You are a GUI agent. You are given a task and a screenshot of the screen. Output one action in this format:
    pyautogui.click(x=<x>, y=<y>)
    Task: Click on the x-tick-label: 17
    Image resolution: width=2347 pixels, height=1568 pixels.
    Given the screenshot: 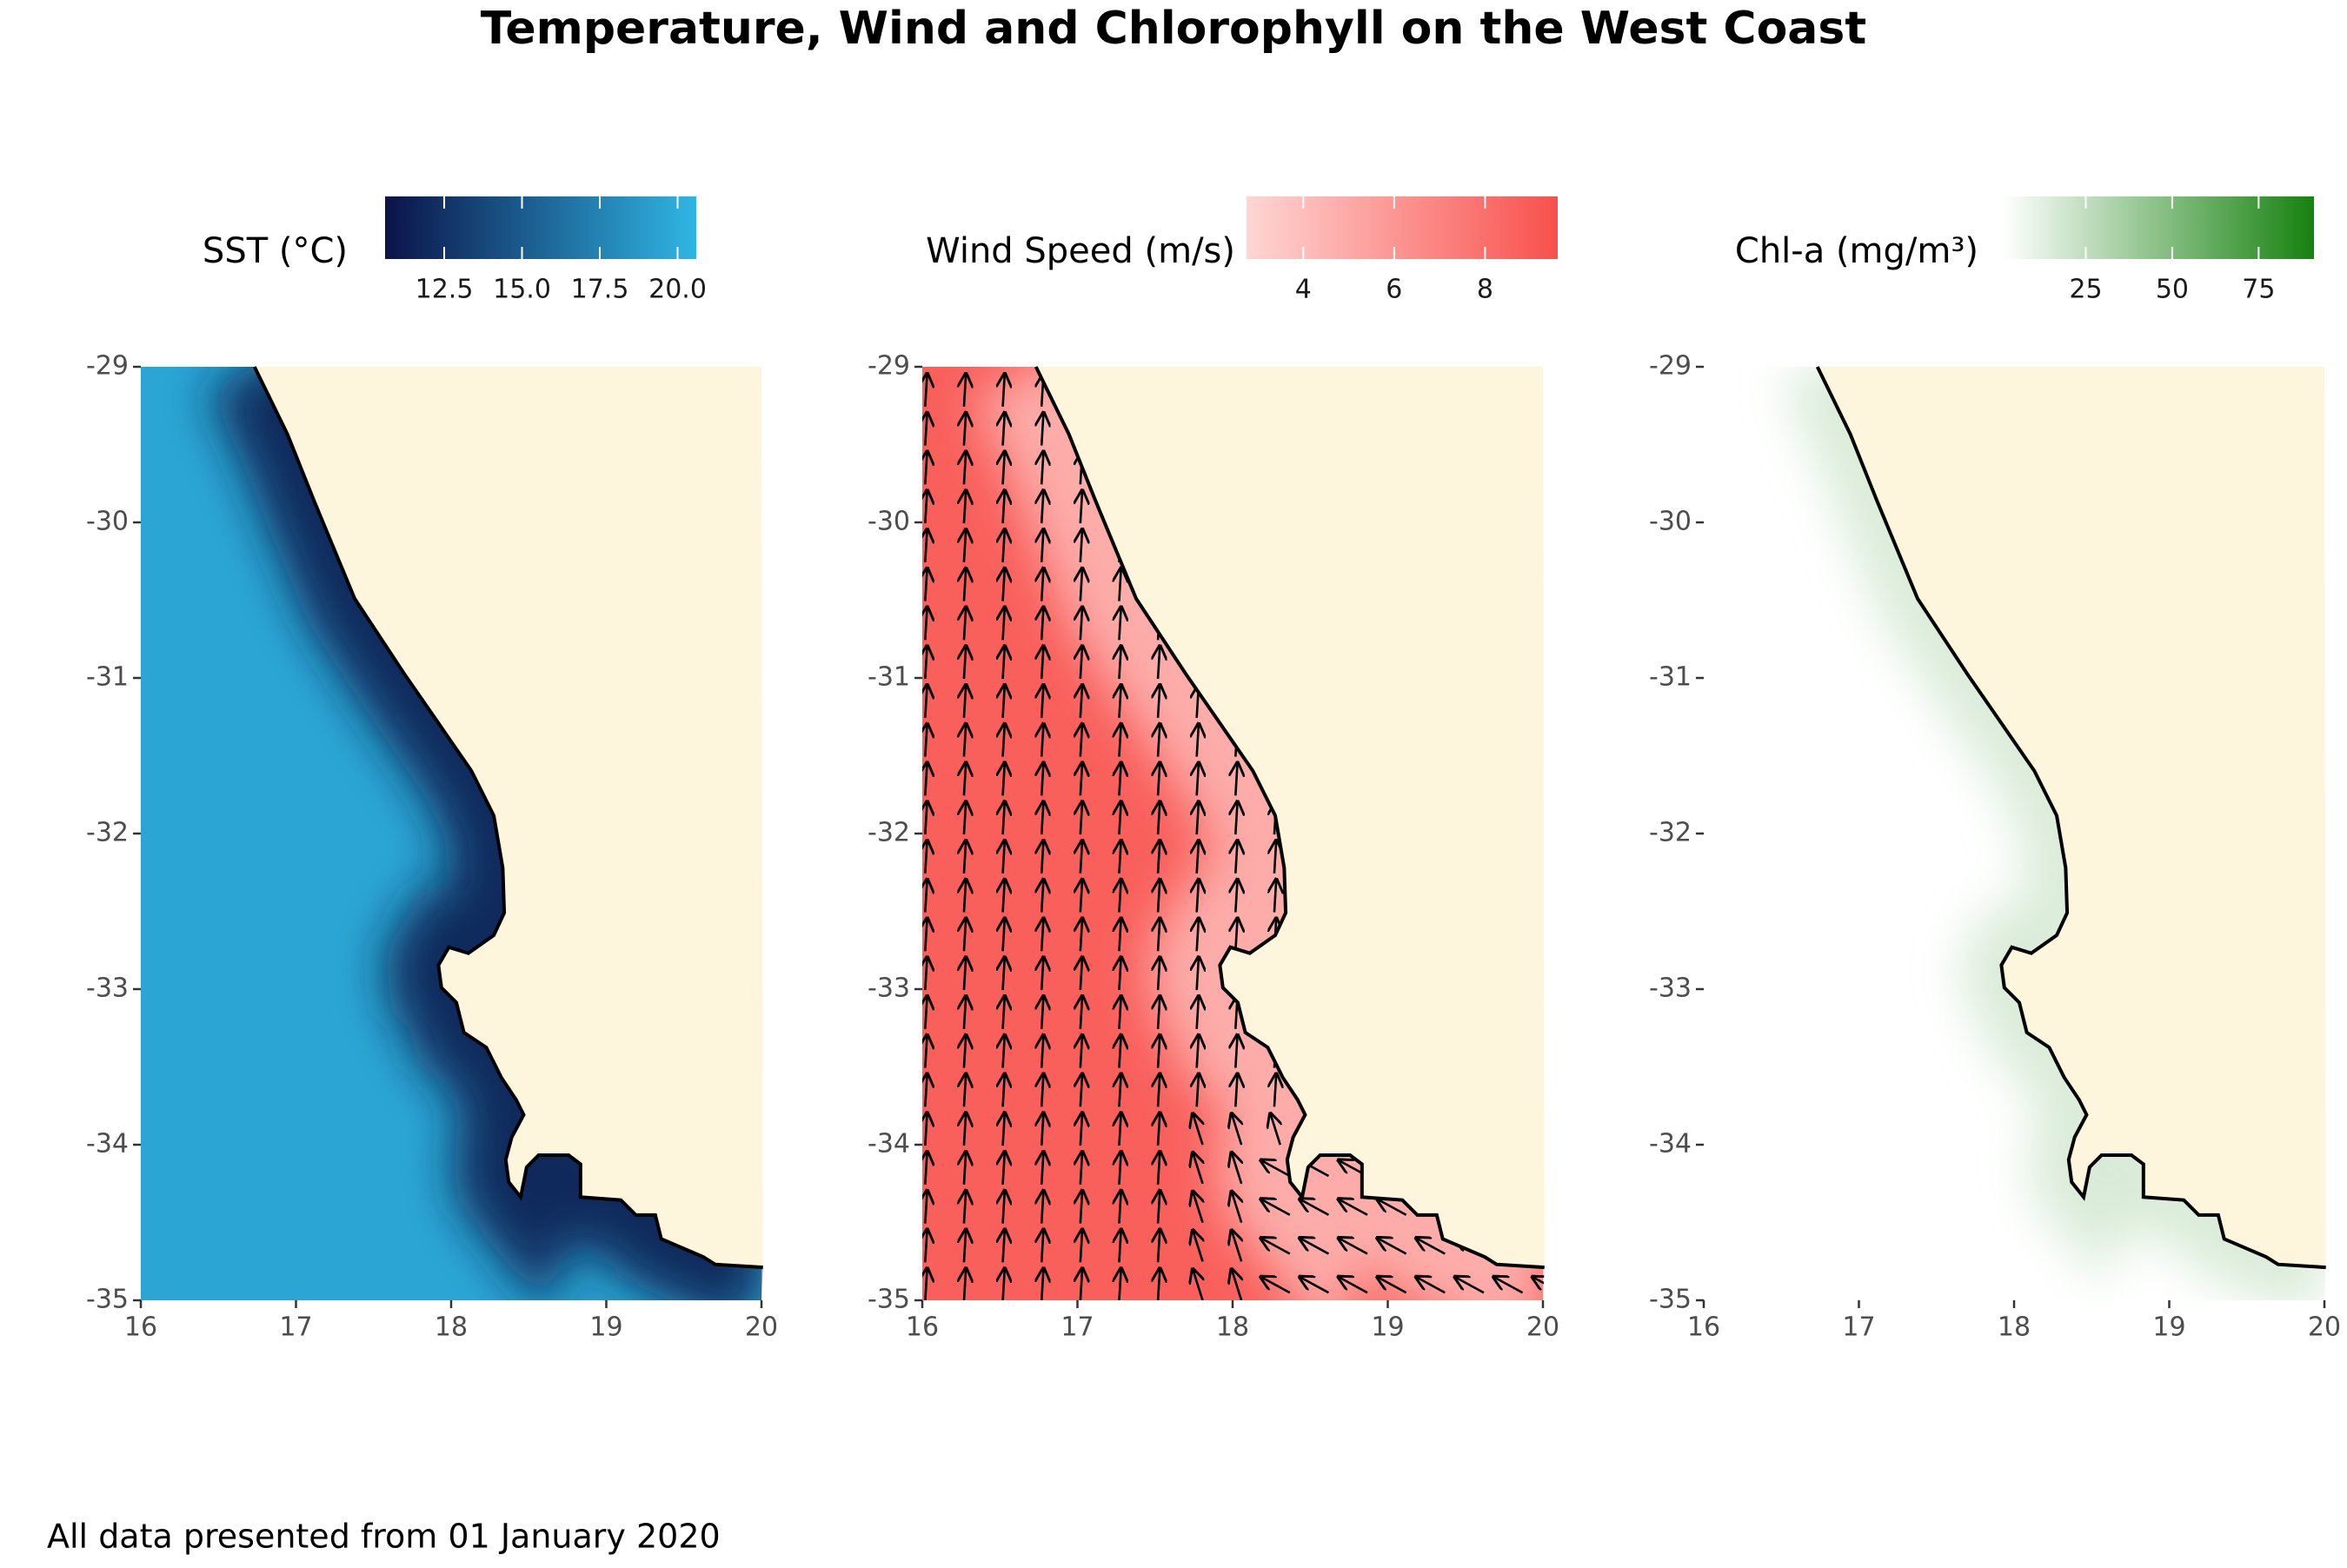 What is the action you would take?
    pyautogui.click(x=1859, y=1327)
    